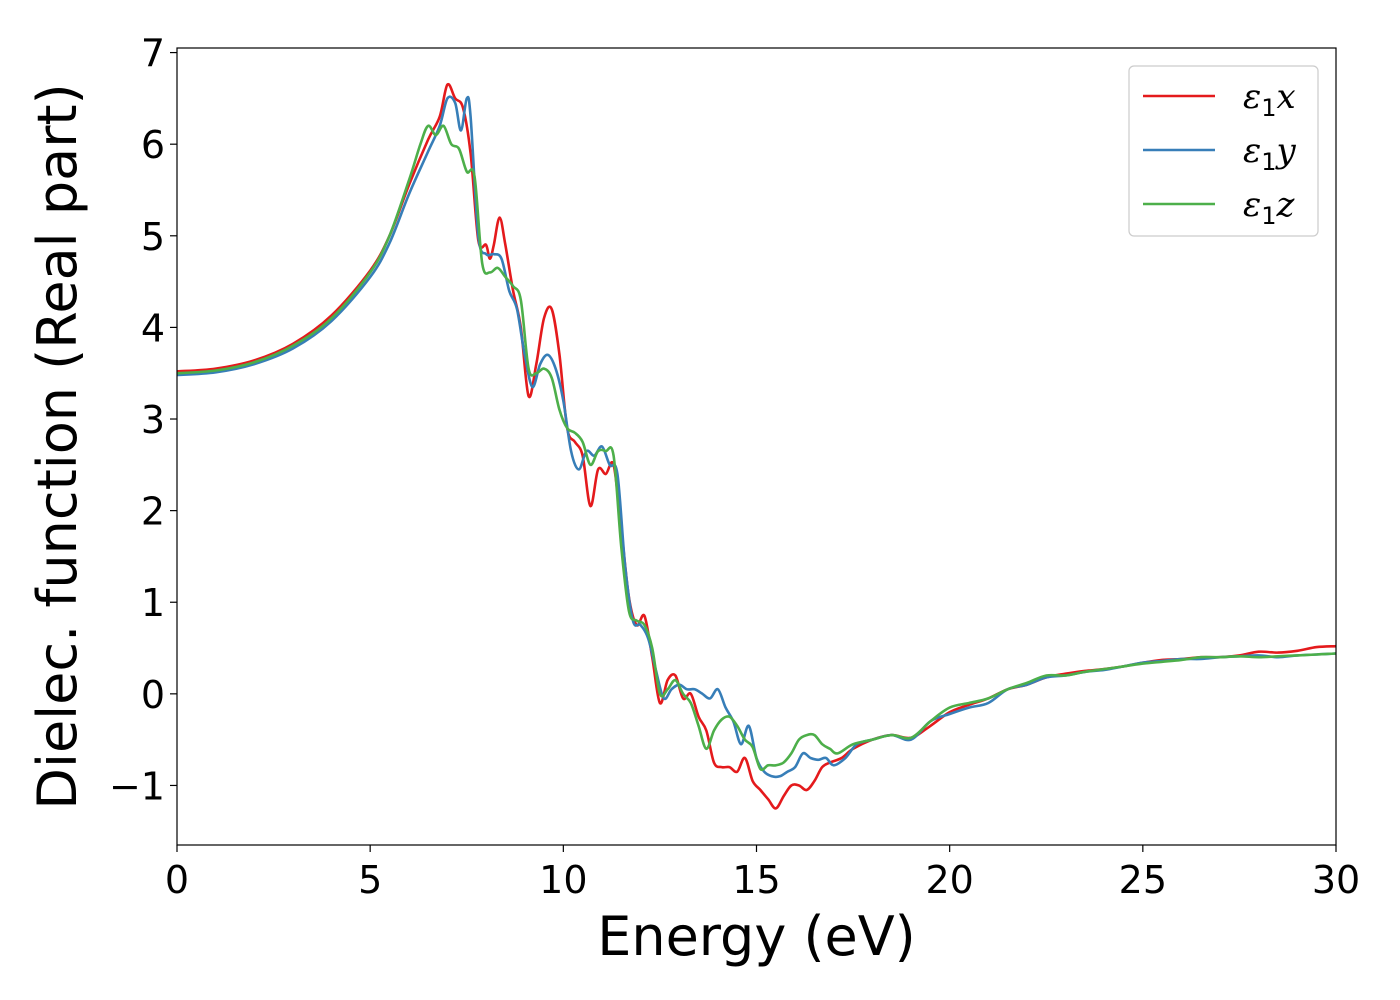 This screenshot has width=1400, height=1000. I want to click on y-tick-label: 5, so click(153, 237).